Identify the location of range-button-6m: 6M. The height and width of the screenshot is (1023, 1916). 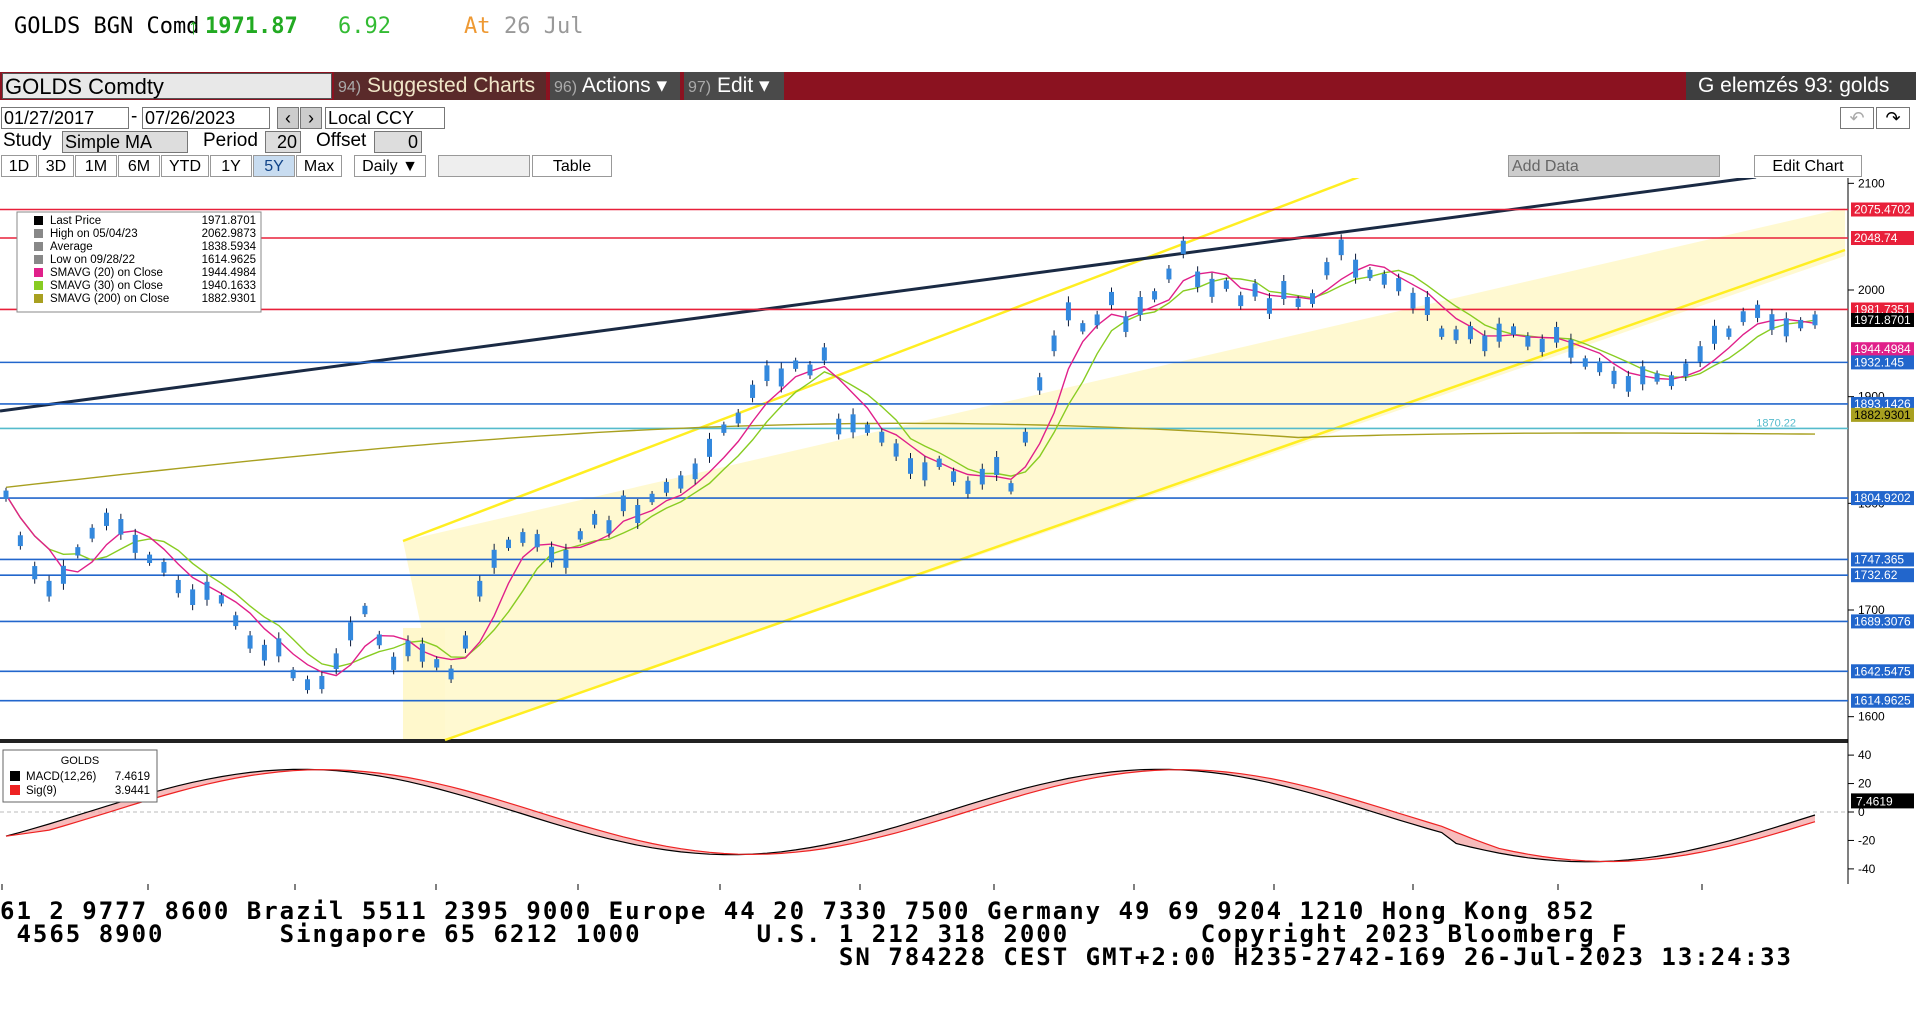
(139, 166).